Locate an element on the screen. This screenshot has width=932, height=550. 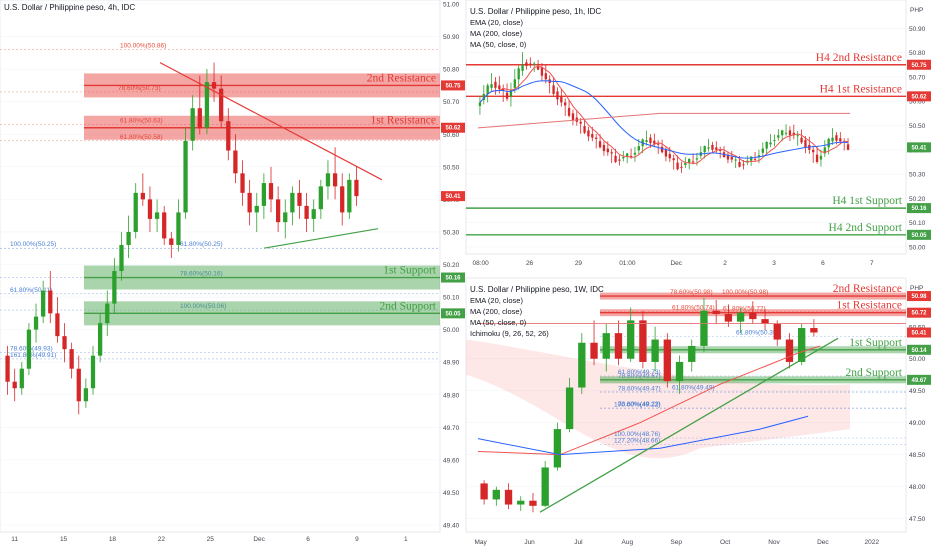
left-y-tick-label: 50.10 is located at coordinates (451, 298).